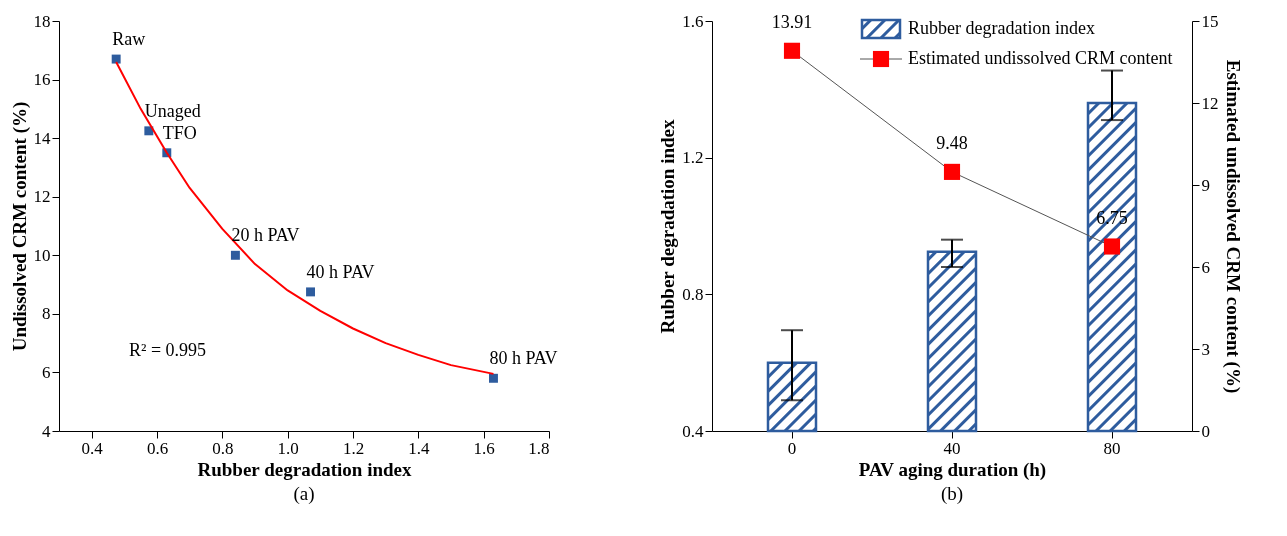 This screenshot has height=536, width=1287. What do you see at coordinates (265, 235) in the screenshot?
I see `annotation: 20 h PAV` at bounding box center [265, 235].